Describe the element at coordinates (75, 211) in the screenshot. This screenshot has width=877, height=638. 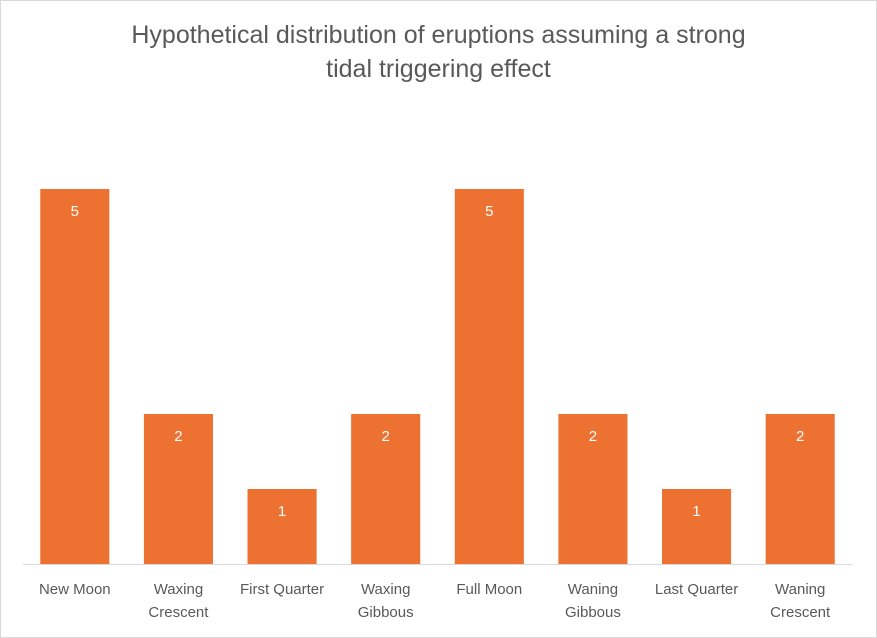
I see `data-label-0: 5` at that location.